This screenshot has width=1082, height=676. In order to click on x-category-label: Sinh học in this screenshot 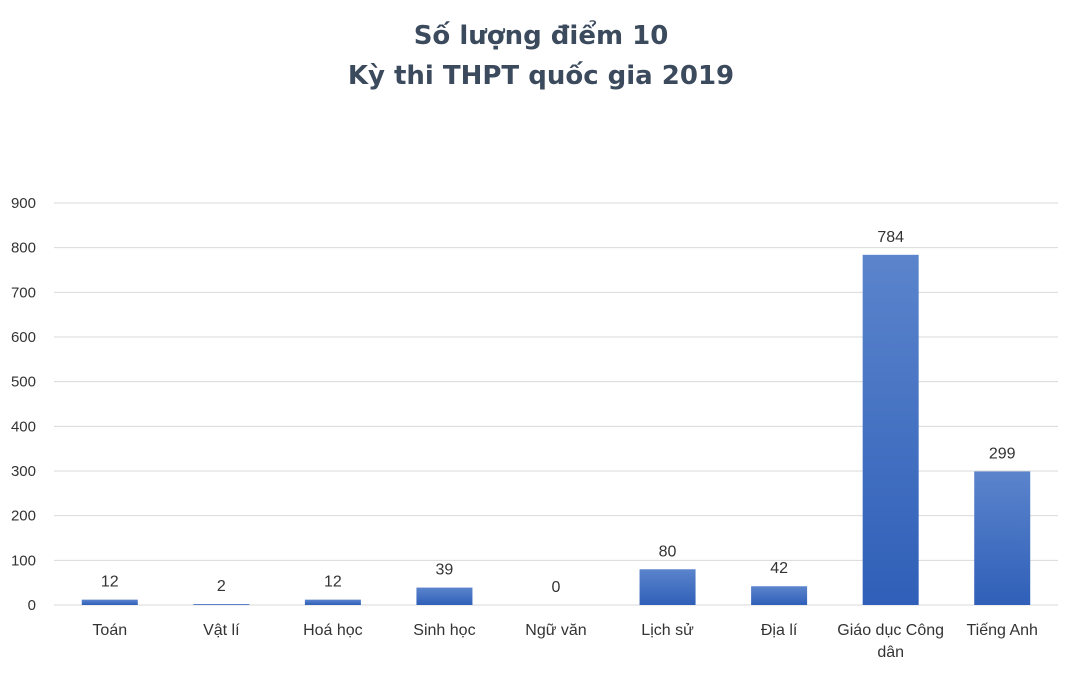, I will do `click(444, 630)`.